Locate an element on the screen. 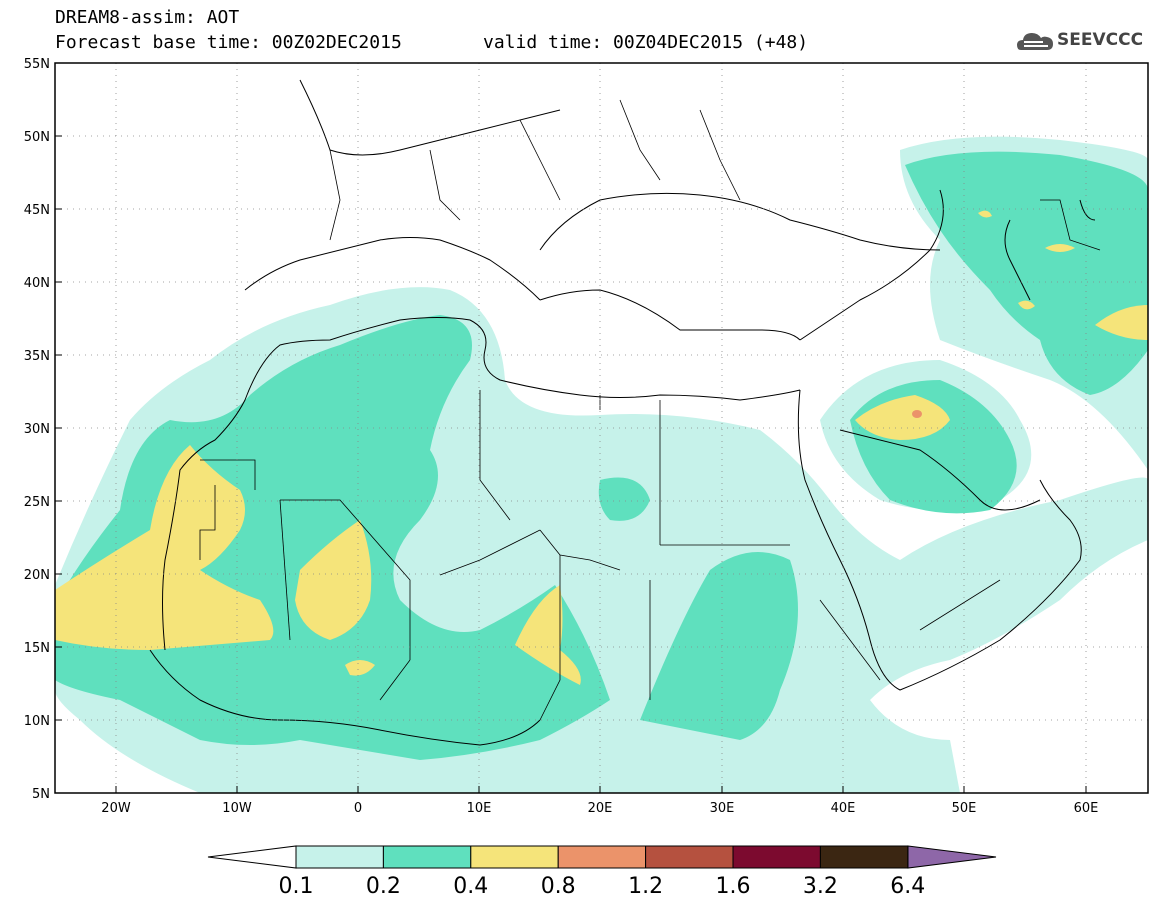  aot-level-0.8 is located at coordinates (917, 414).